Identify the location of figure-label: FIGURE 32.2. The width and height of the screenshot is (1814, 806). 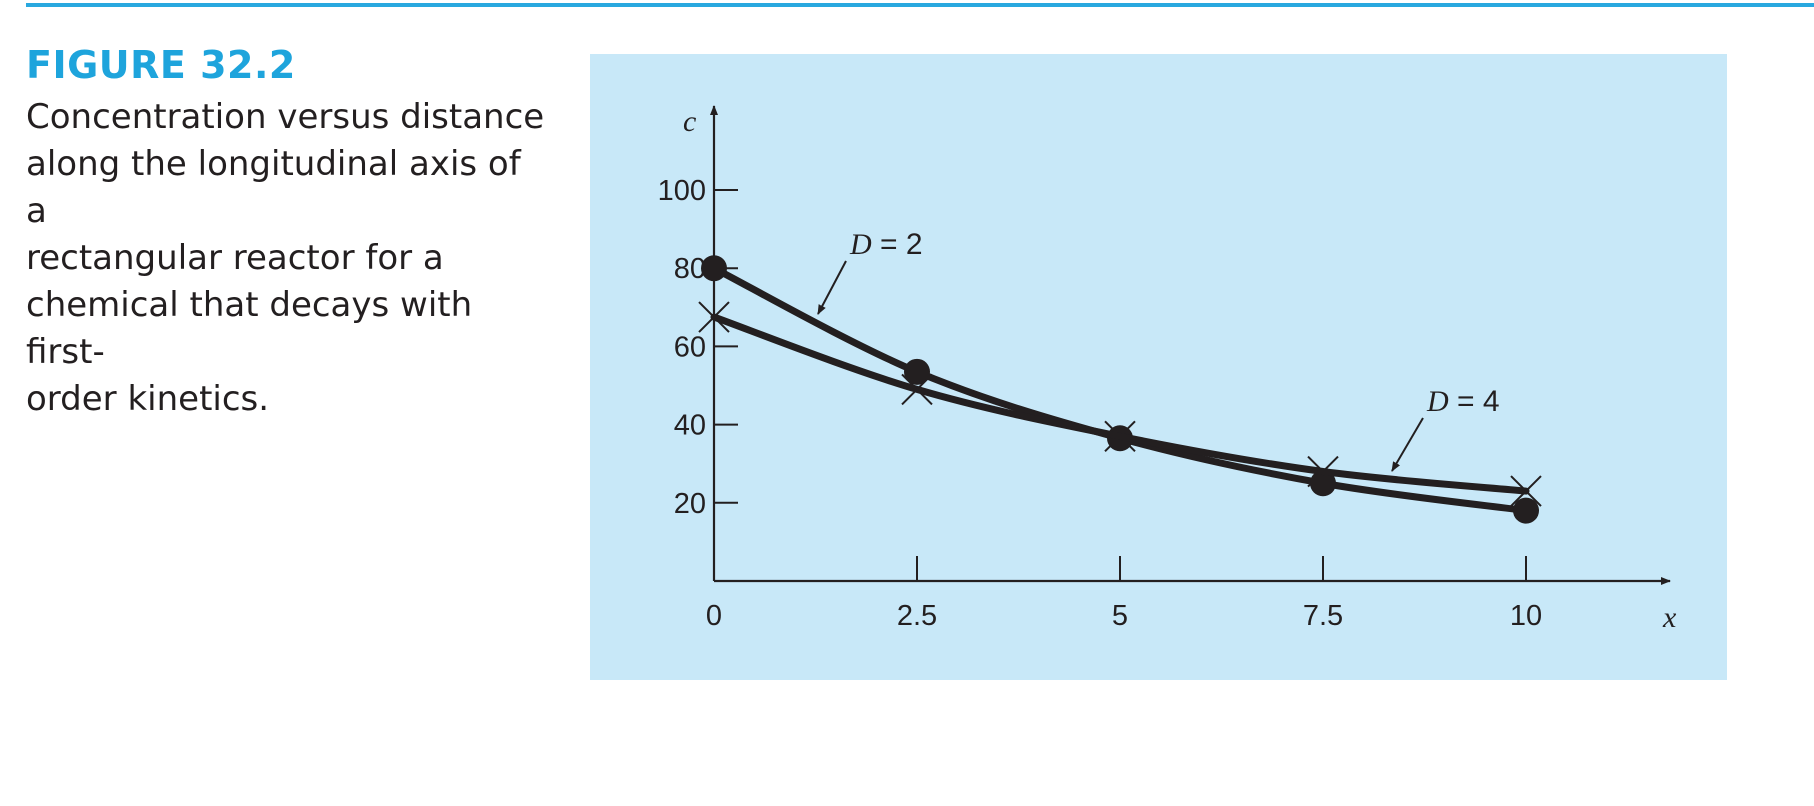
(161, 65).